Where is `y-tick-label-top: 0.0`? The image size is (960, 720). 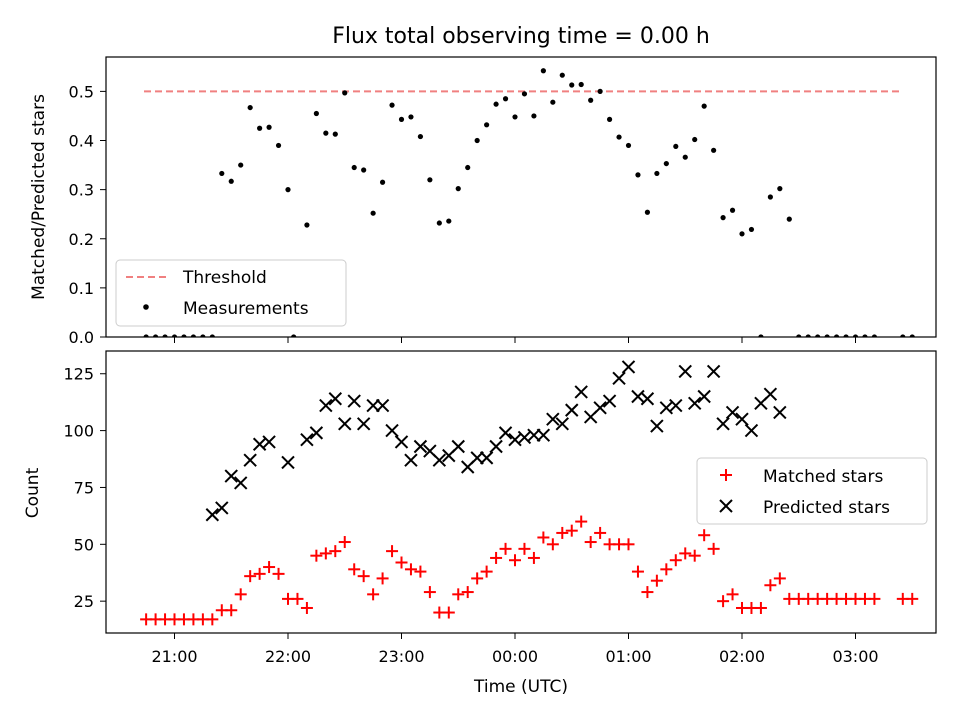 y-tick-label-top: 0.0 is located at coordinates (81, 337).